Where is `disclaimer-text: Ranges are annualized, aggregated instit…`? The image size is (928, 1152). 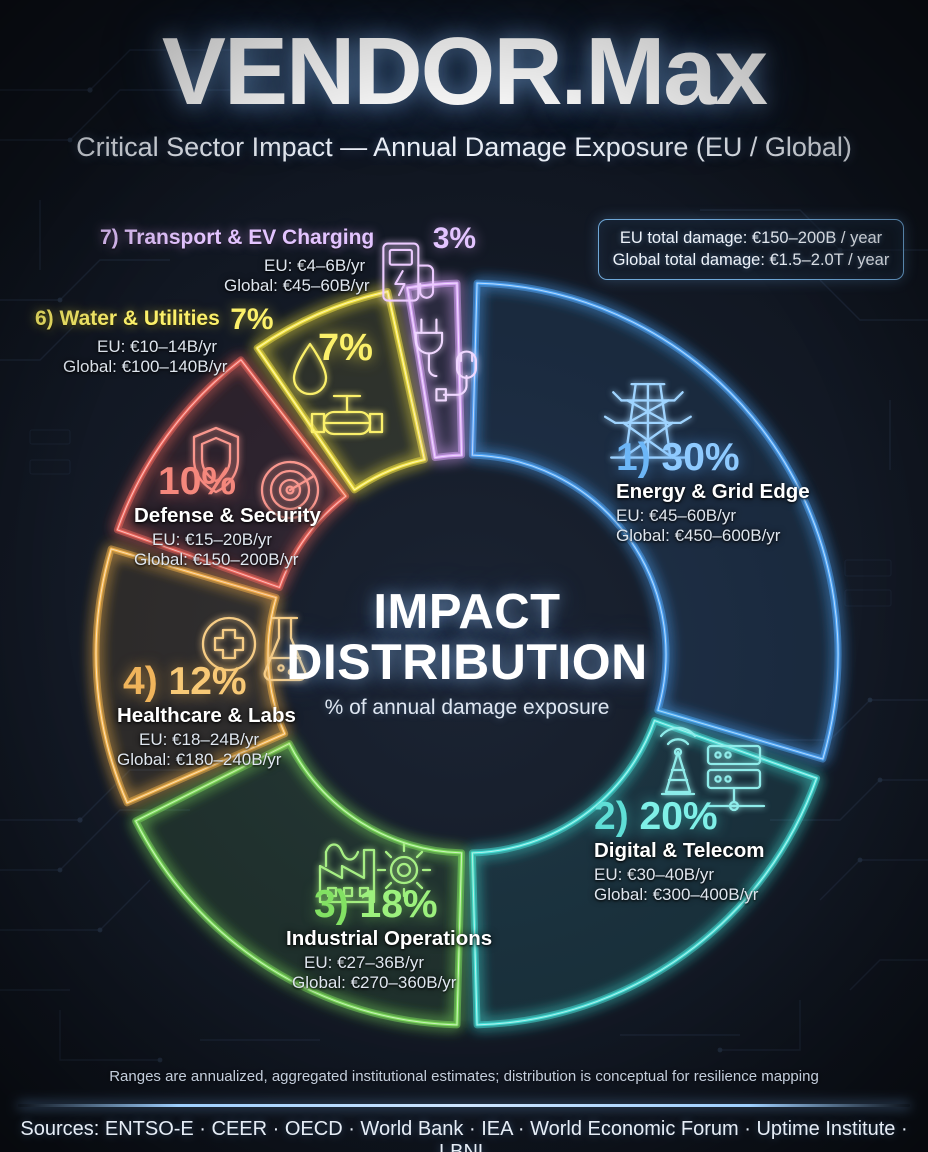 disclaimer-text: Ranges are annualized, aggregated instit… is located at coordinates (464, 1076).